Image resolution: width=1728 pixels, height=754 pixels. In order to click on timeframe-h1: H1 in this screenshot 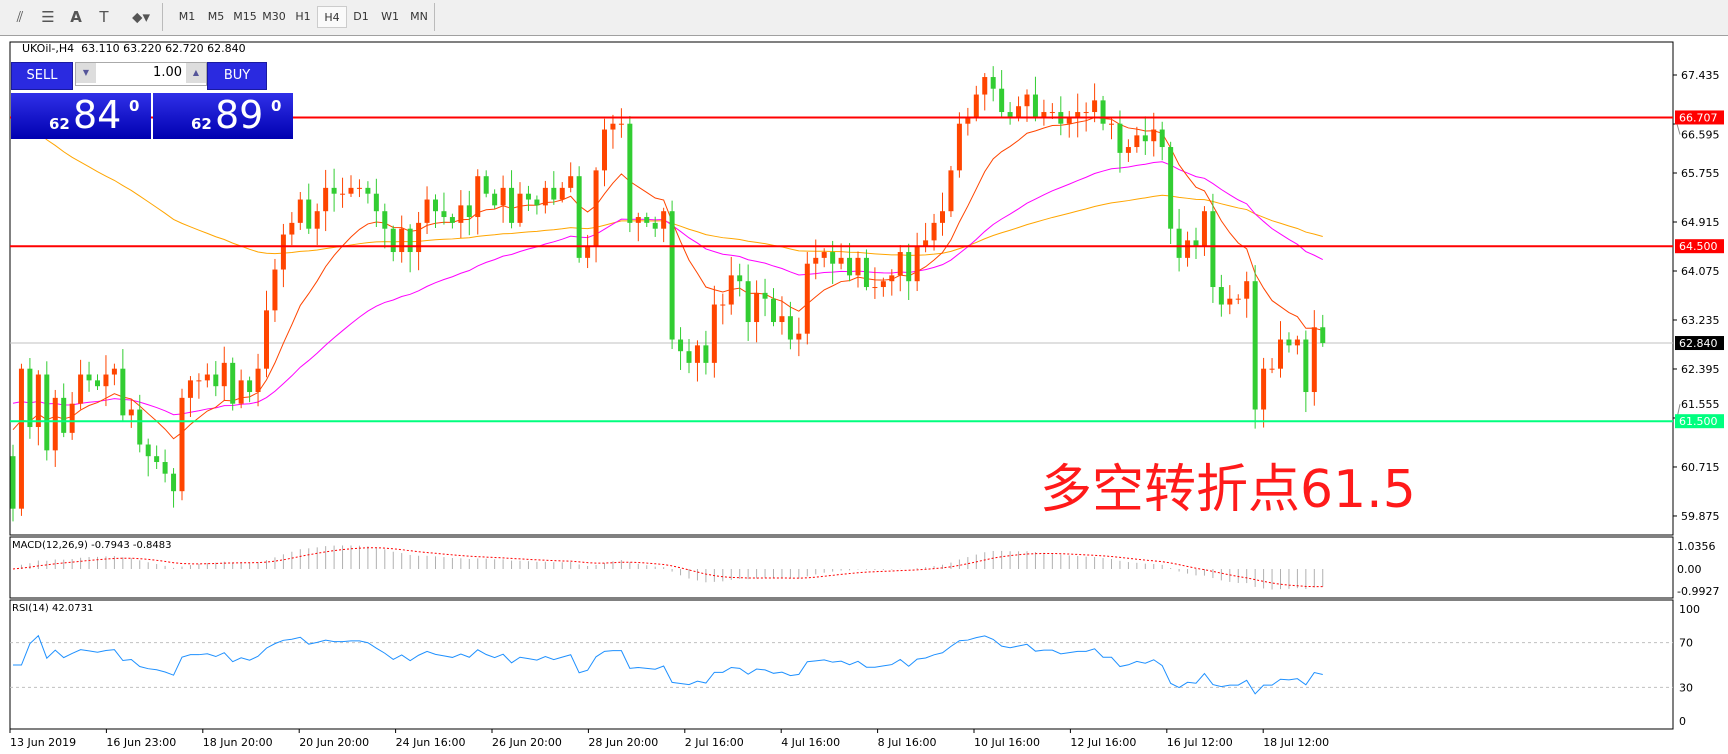, I will do `click(303, 16)`.